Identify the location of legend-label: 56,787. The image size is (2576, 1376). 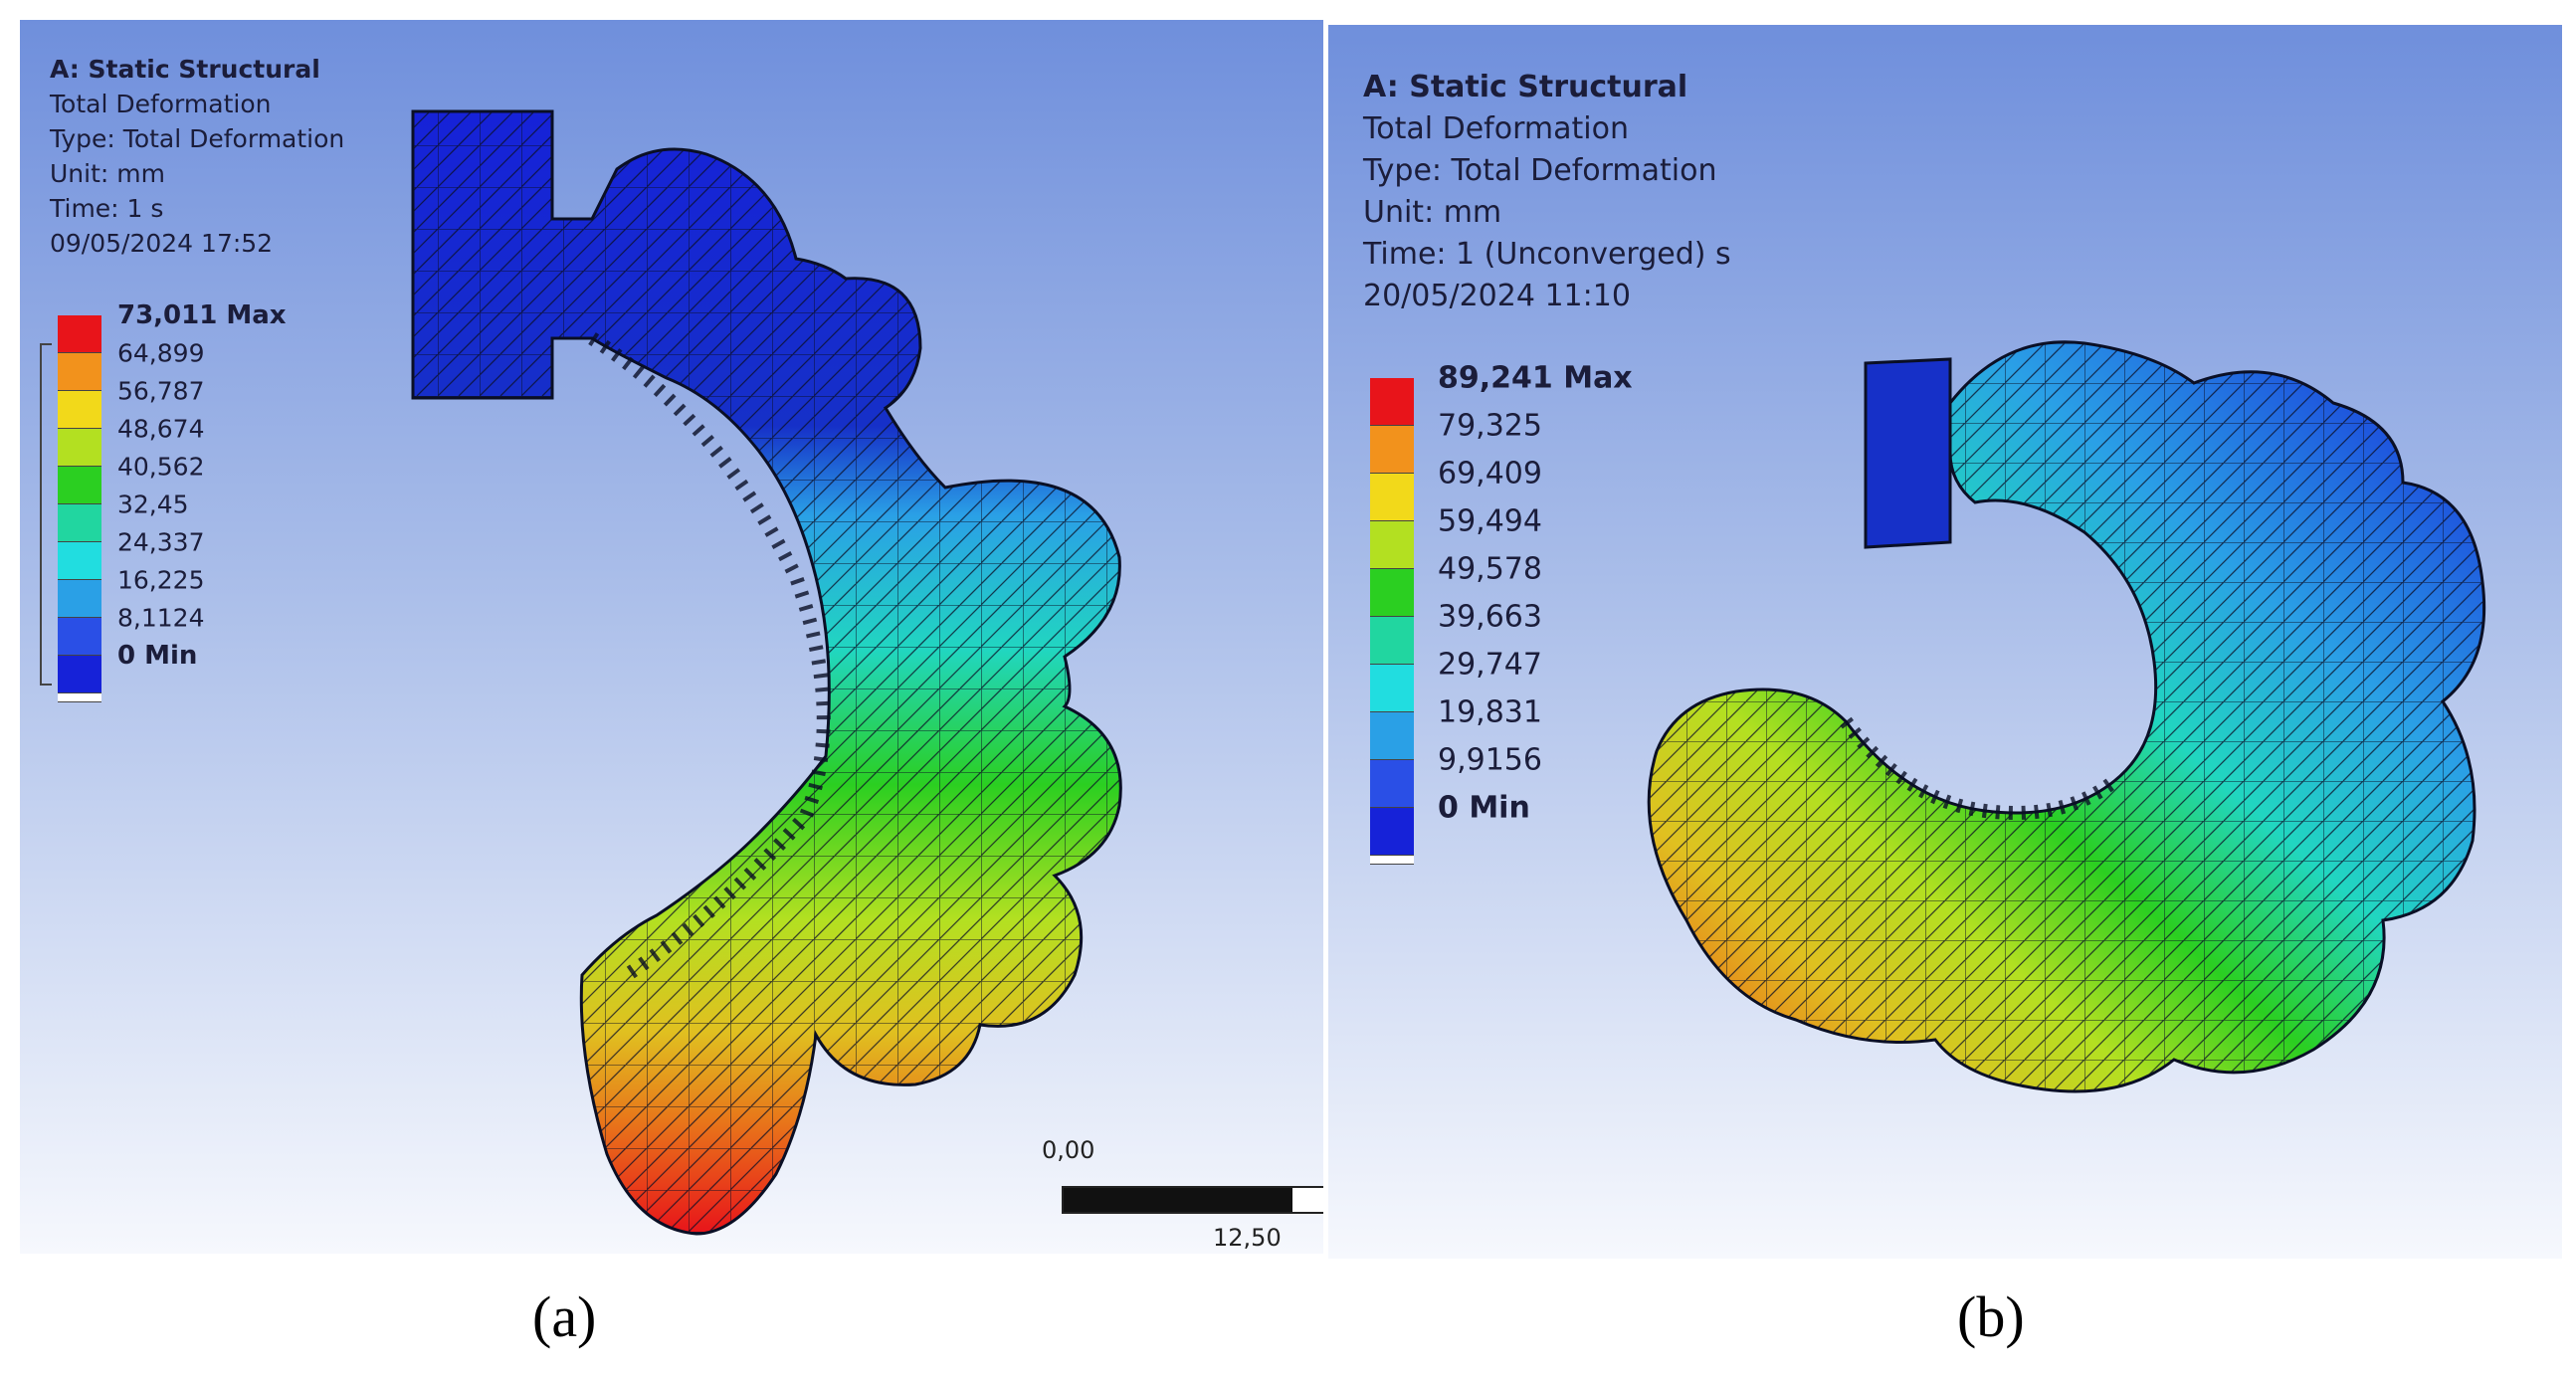
(161, 391).